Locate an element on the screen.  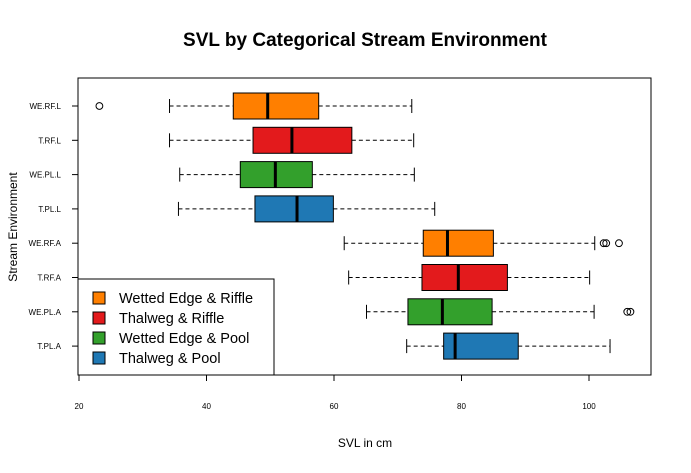
boxplot-we-rf-l is located at coordinates (254, 106).